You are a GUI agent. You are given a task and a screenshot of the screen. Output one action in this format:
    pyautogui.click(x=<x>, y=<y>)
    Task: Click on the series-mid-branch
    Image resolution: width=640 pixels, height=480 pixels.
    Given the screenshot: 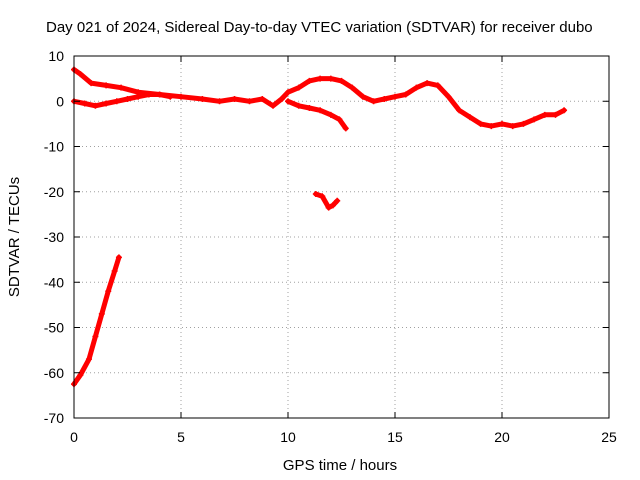 What is the action you would take?
    pyautogui.click(x=317, y=115)
    